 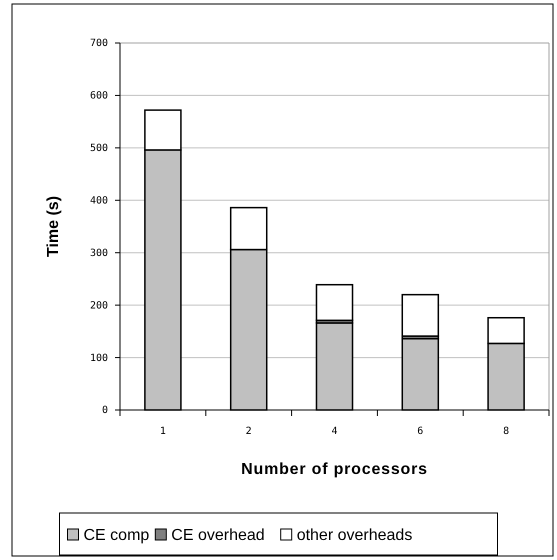 I want to click on legend-label: CE overhead, so click(x=218, y=535).